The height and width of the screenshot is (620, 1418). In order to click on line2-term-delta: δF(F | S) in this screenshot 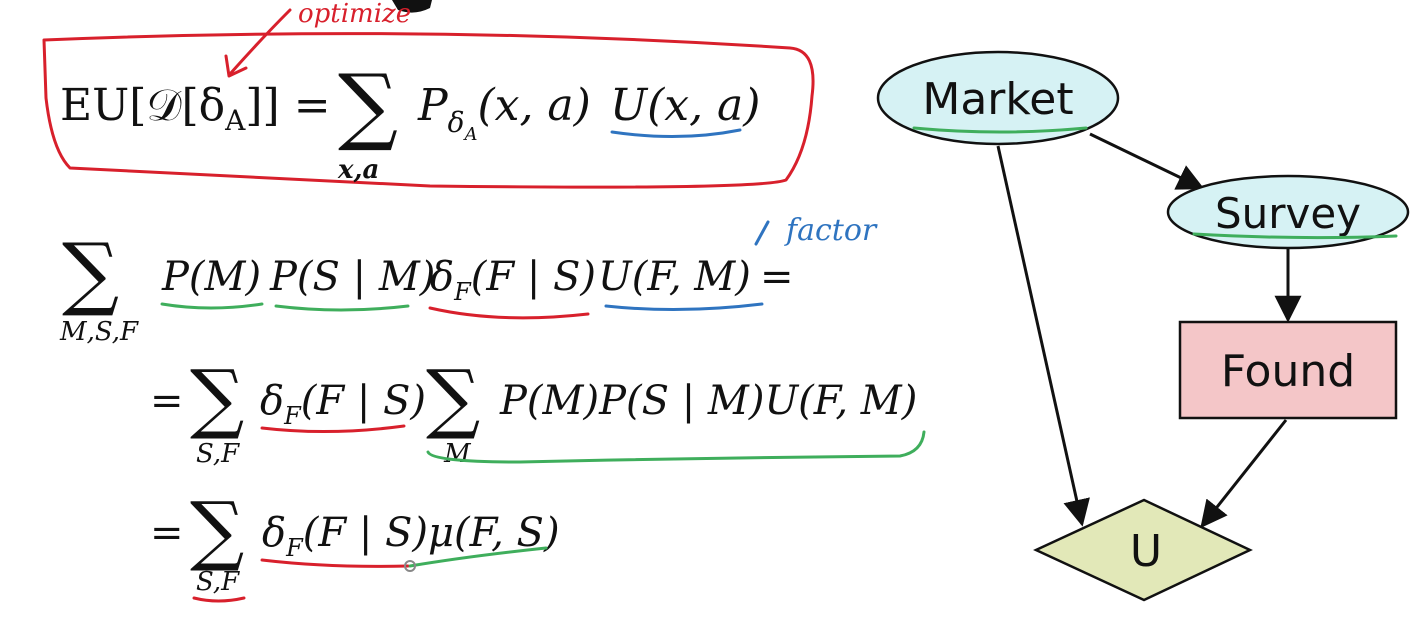, I will do `click(343, 404)`.